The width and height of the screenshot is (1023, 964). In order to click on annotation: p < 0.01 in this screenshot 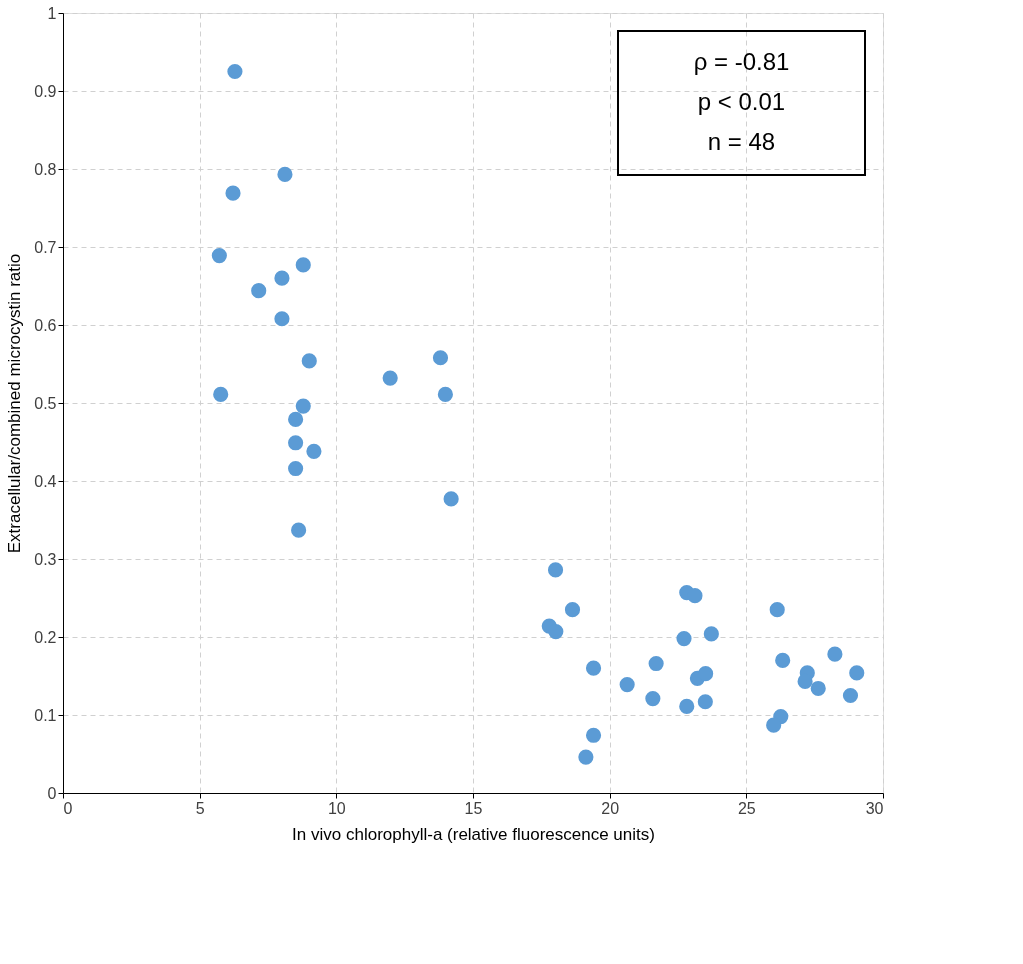, I will do `click(741, 101)`.